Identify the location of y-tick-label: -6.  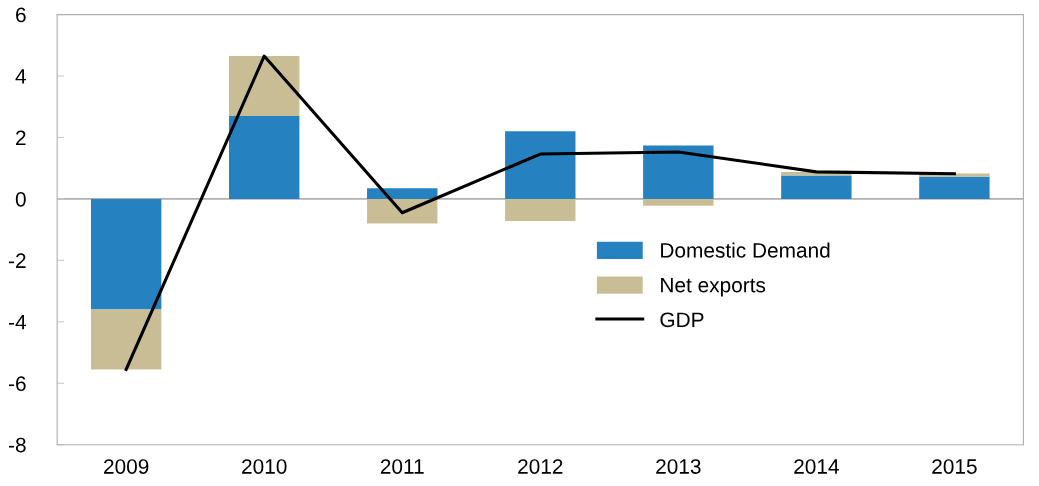
(17, 383).